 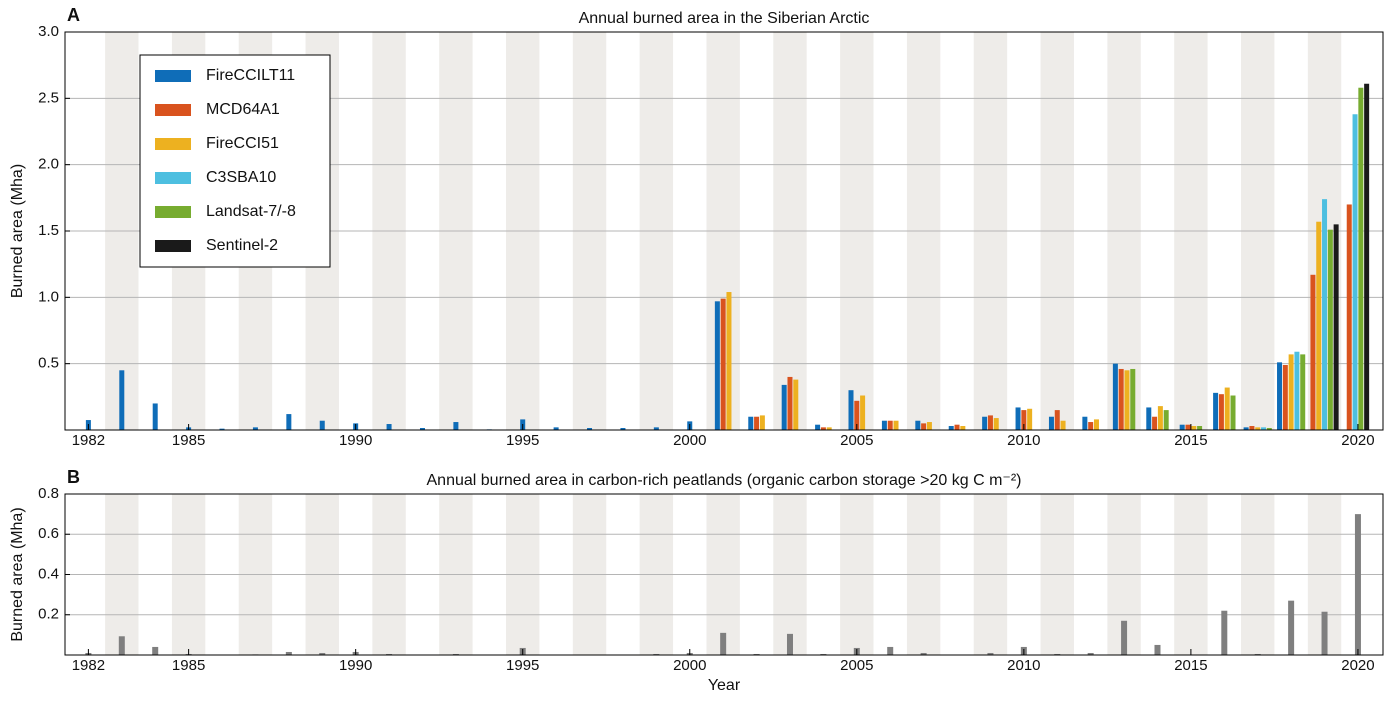 I want to click on y-tick-label: 0.6, so click(x=48, y=533).